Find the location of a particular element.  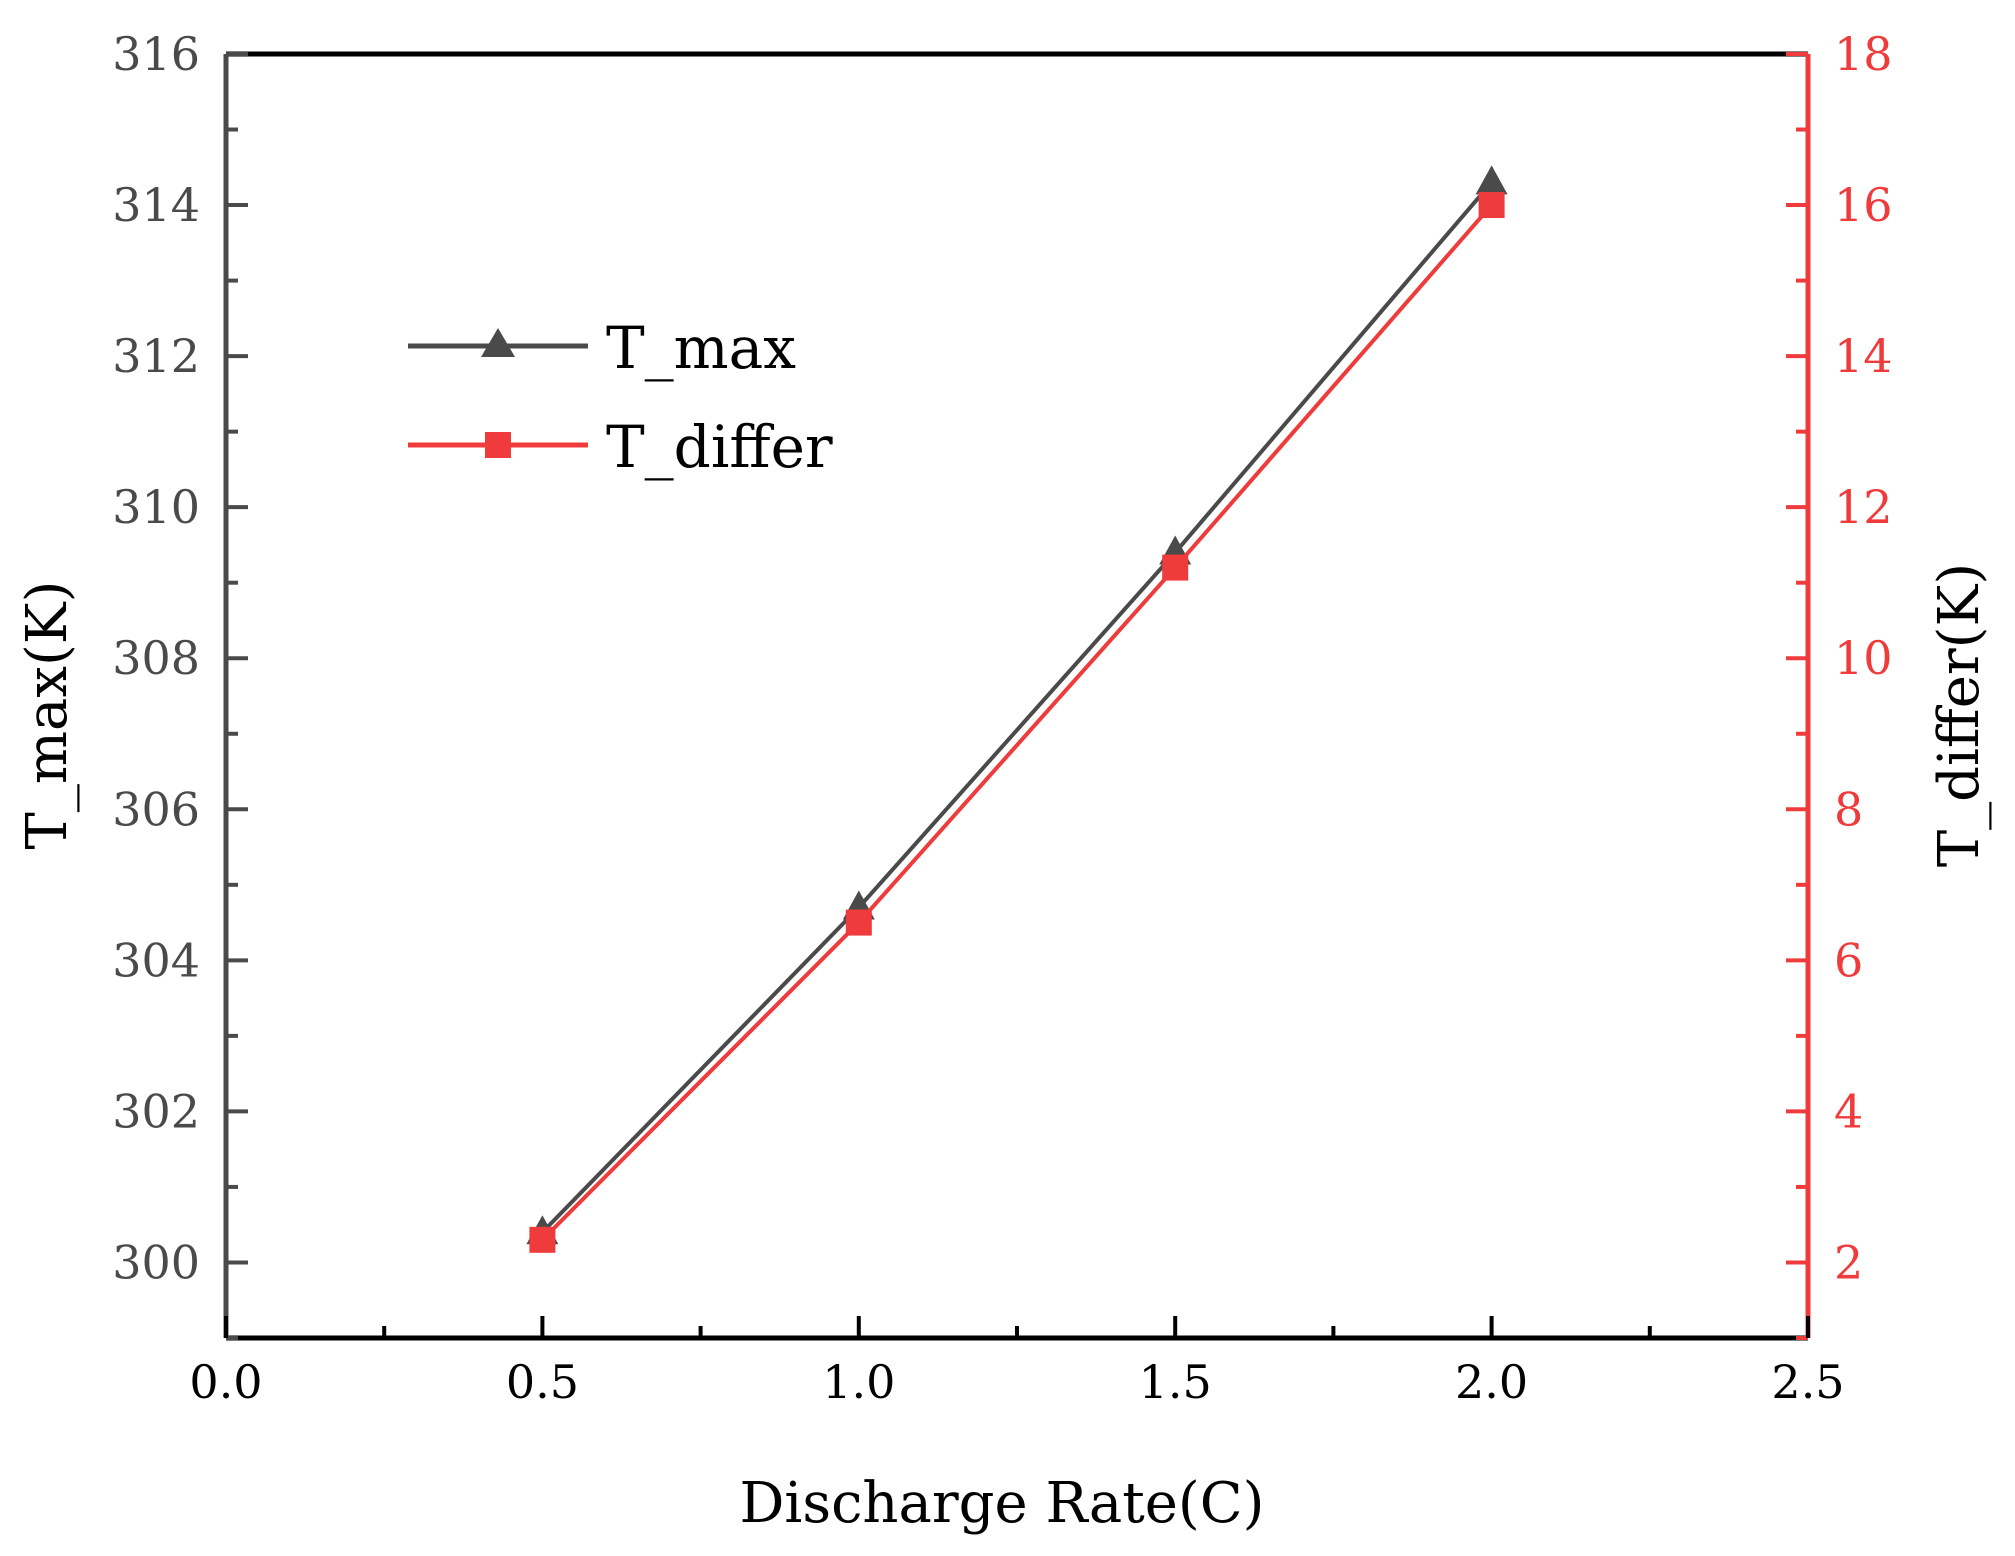

legend-item-t-differ: T_differ is located at coordinates (620, 447).